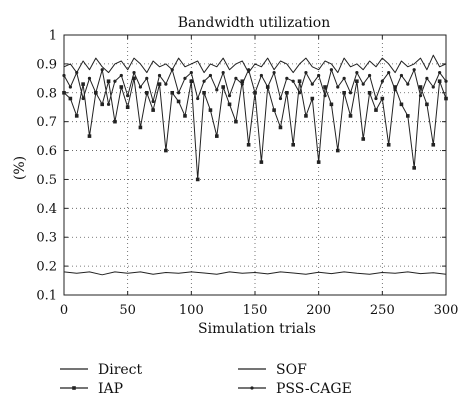 The height and width of the screenshot is (413, 474). I want to click on legend-label: Direct, so click(120, 370).